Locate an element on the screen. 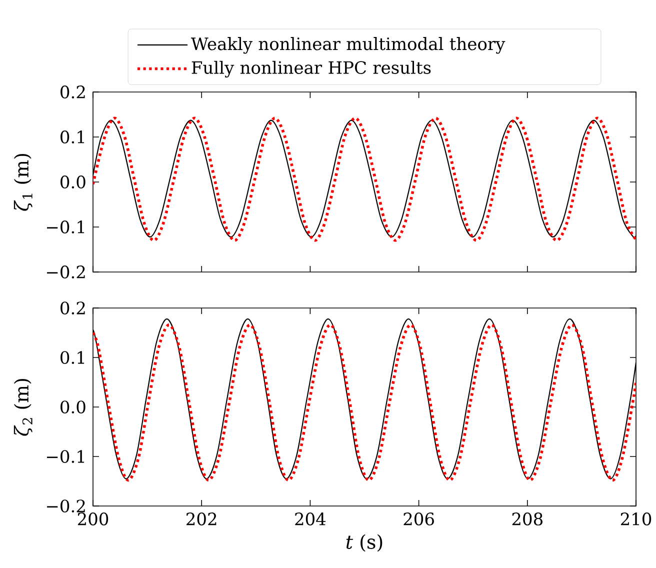 The width and height of the screenshot is (656, 568). x-axis-title: t (s) is located at coordinates (364, 543).